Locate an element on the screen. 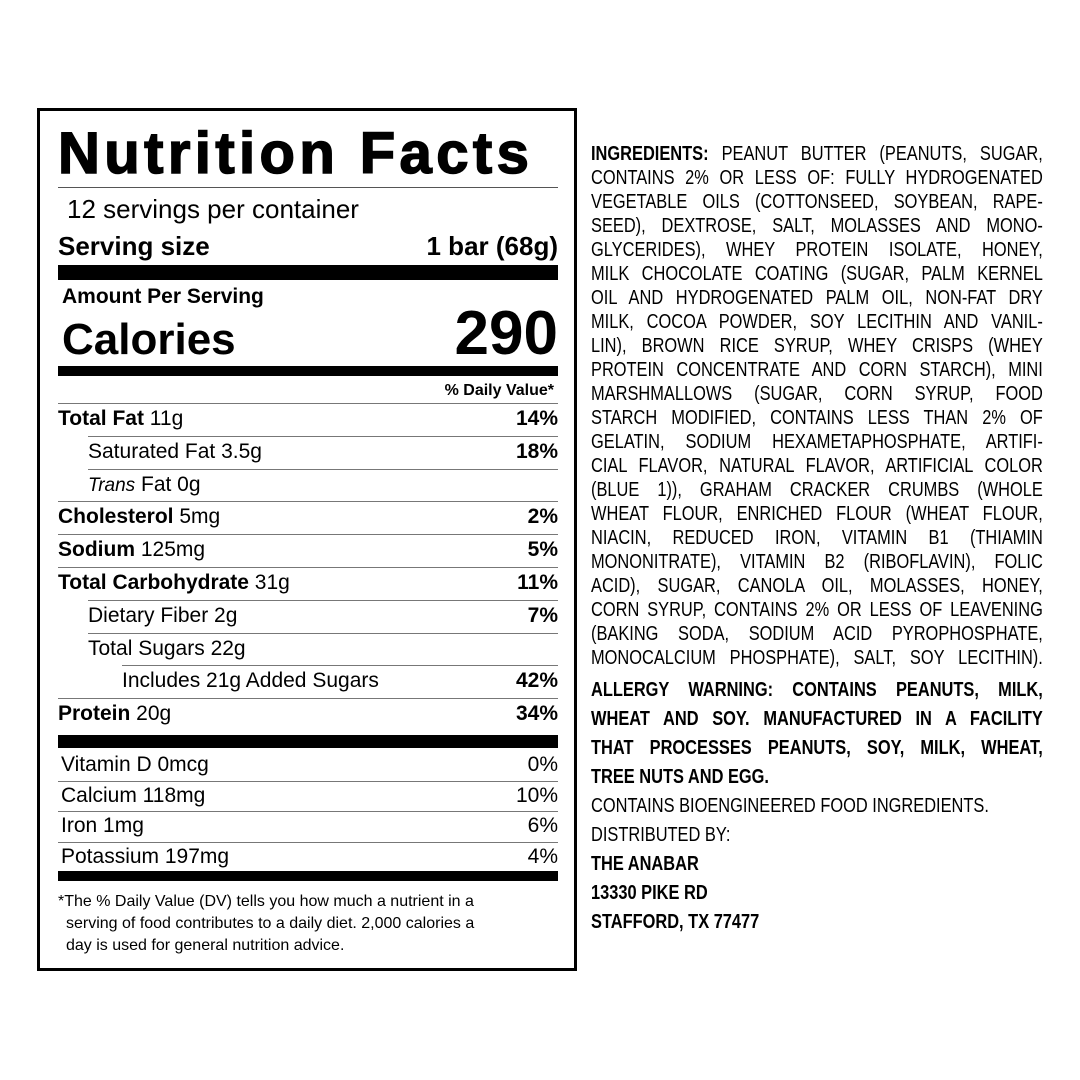 The image size is (1080, 1080). nutrition-facts-title: Nutrition Facts is located at coordinates (295, 153).